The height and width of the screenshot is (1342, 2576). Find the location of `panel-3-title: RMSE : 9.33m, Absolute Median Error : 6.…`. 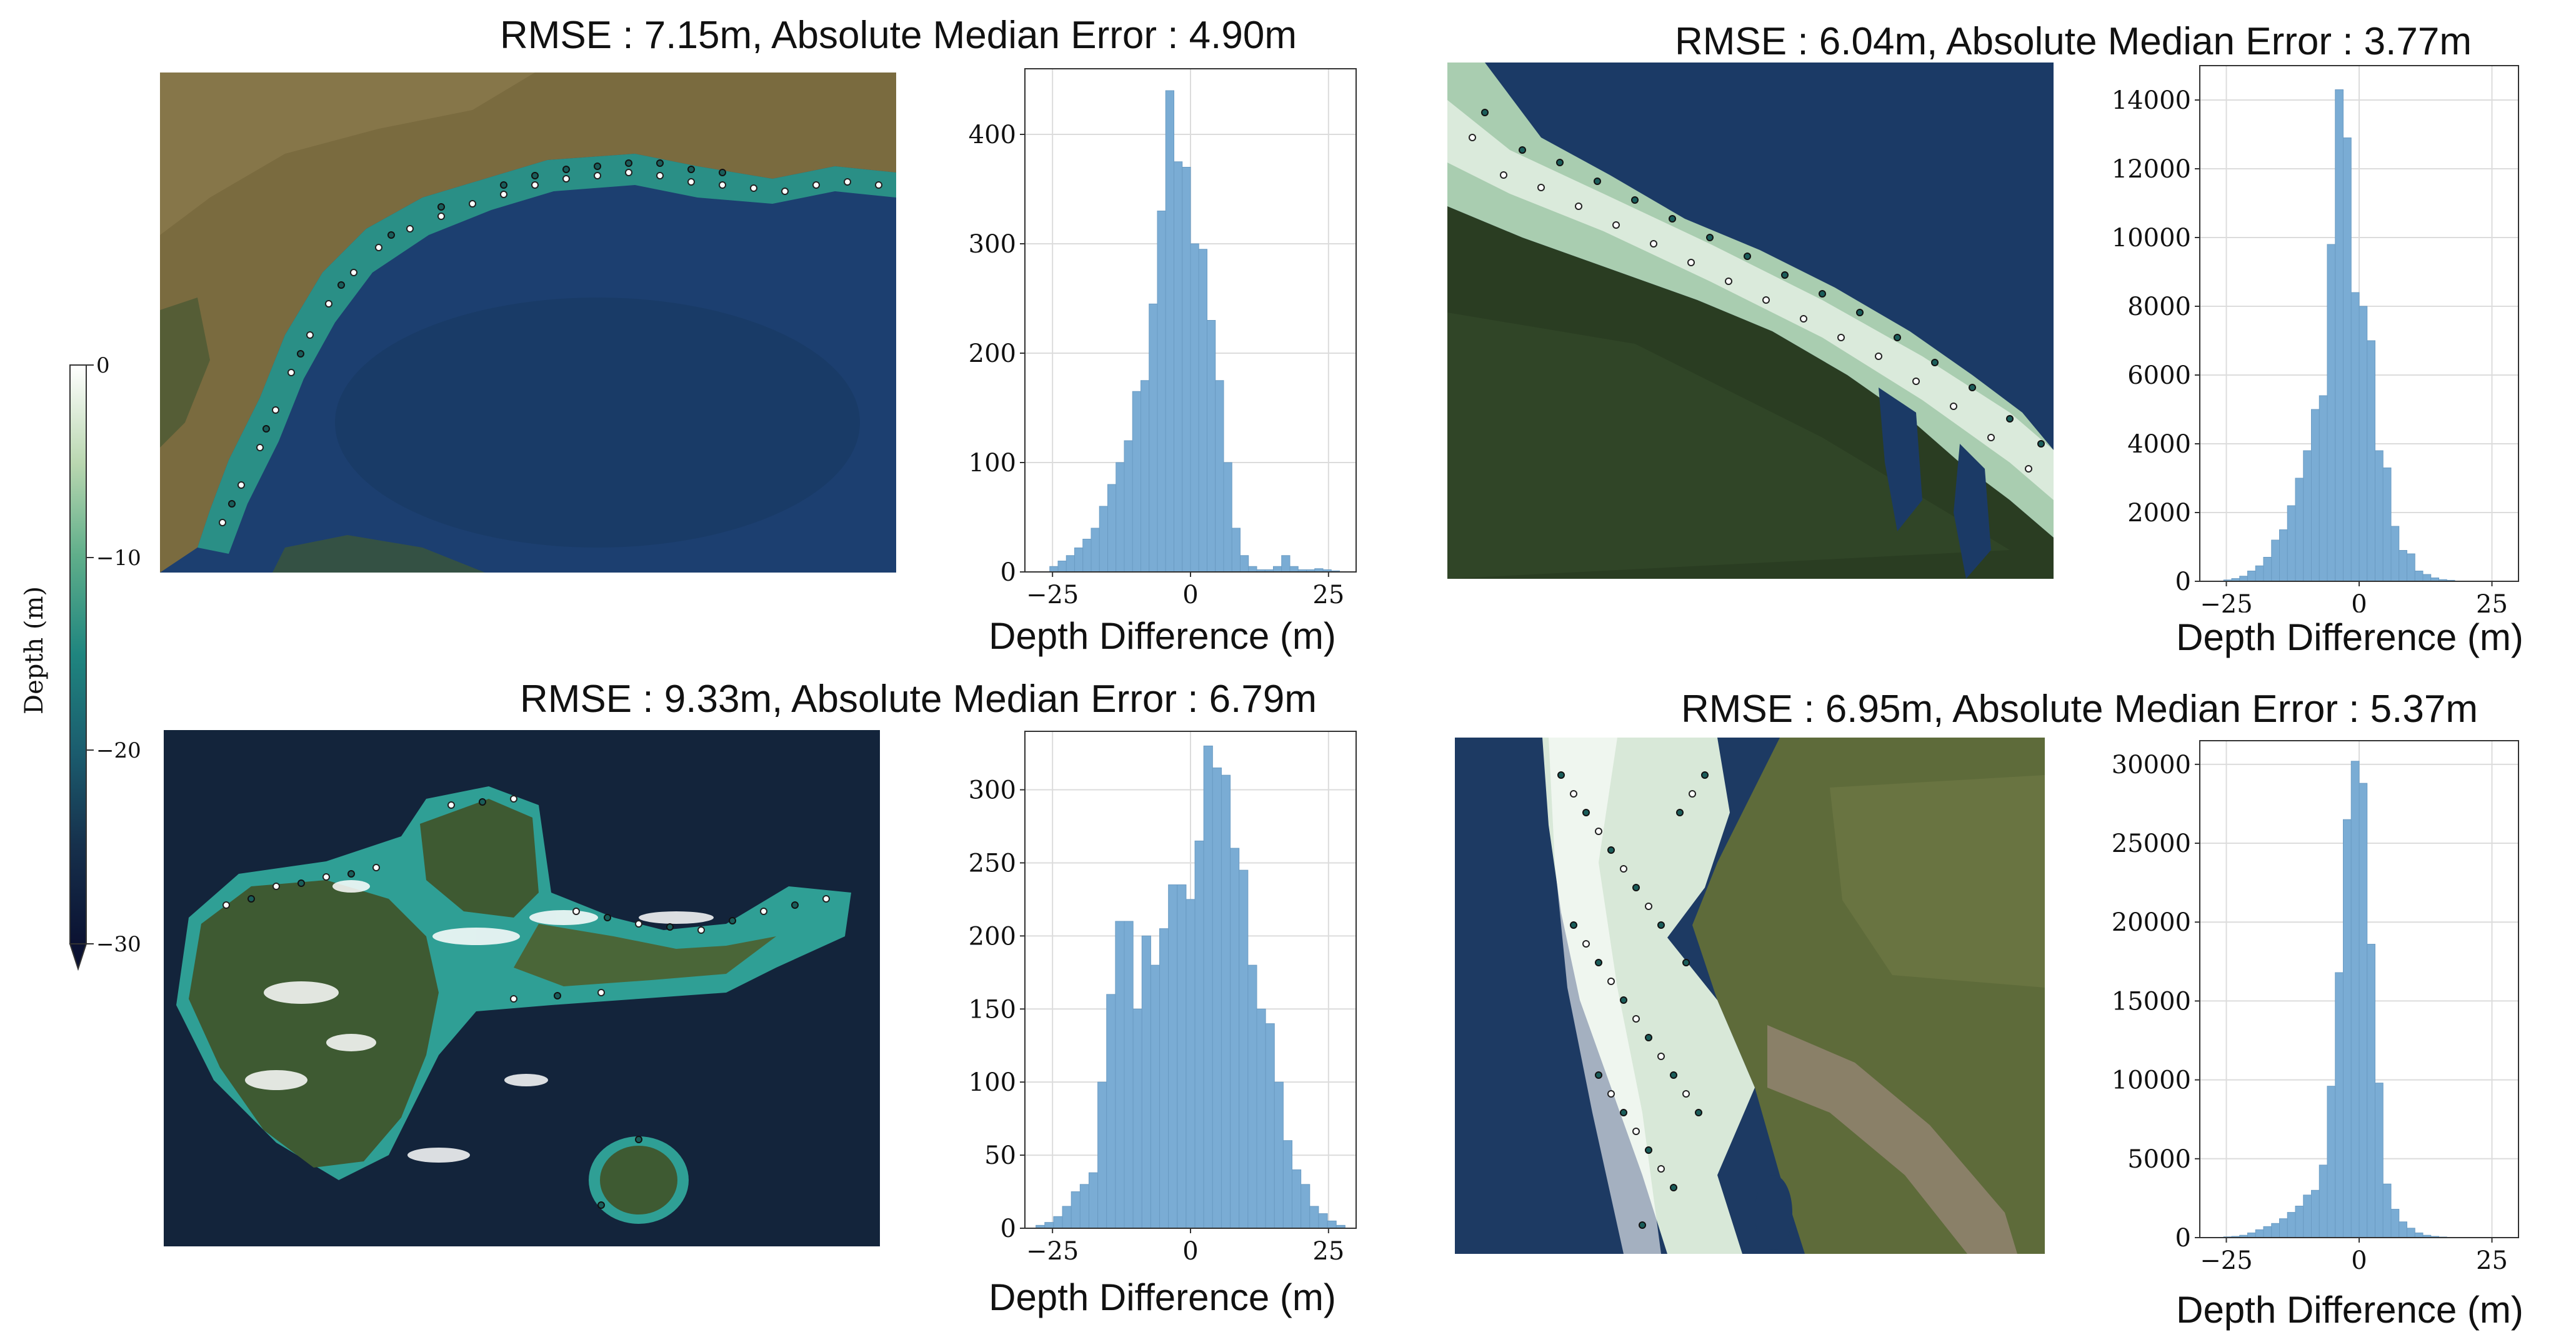

panel-3-title: RMSE : 9.33m, Absolute Median Error : 6.… is located at coordinates (918, 699).